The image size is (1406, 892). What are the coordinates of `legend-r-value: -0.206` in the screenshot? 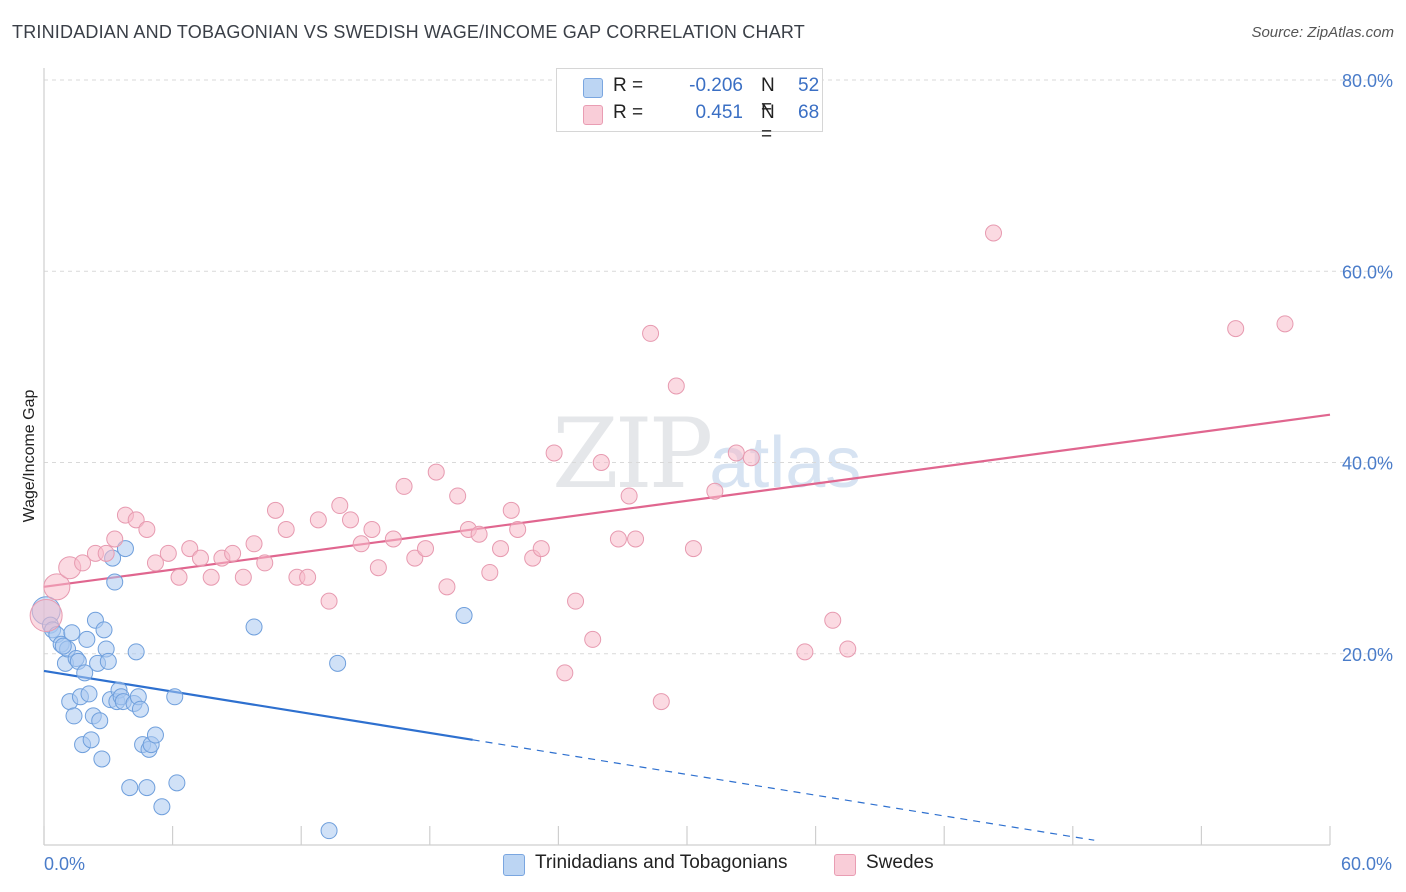 It's located at (716, 85).